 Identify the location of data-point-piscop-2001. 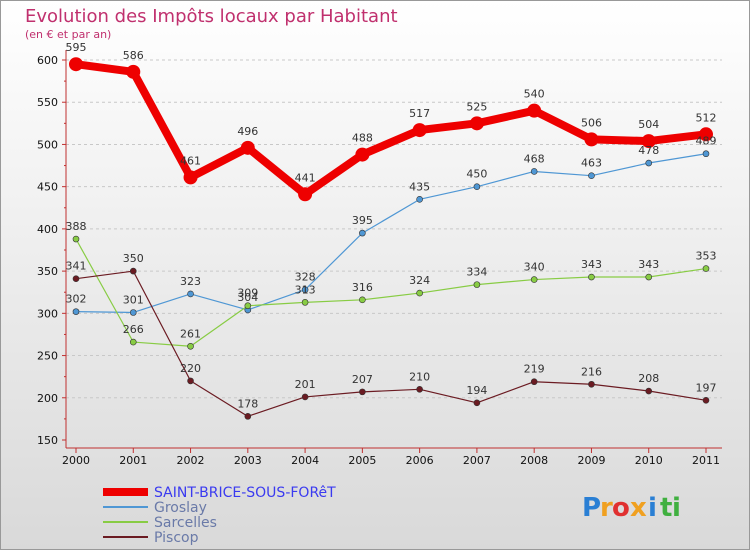
(133, 271).